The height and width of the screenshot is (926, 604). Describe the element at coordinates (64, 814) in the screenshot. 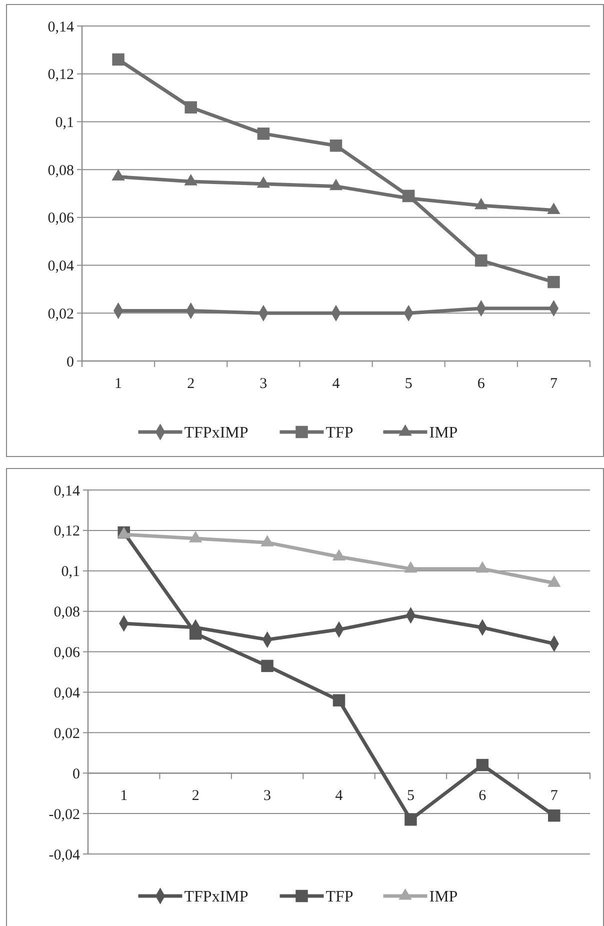

I see `y-tick-label: -0,02` at that location.